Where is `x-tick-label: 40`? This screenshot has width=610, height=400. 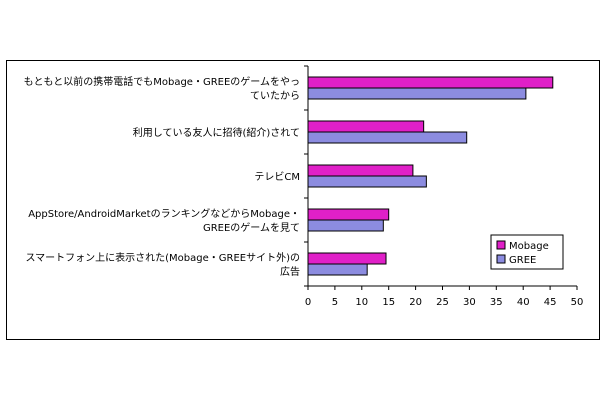
x-tick-label: 40 is located at coordinates (523, 302).